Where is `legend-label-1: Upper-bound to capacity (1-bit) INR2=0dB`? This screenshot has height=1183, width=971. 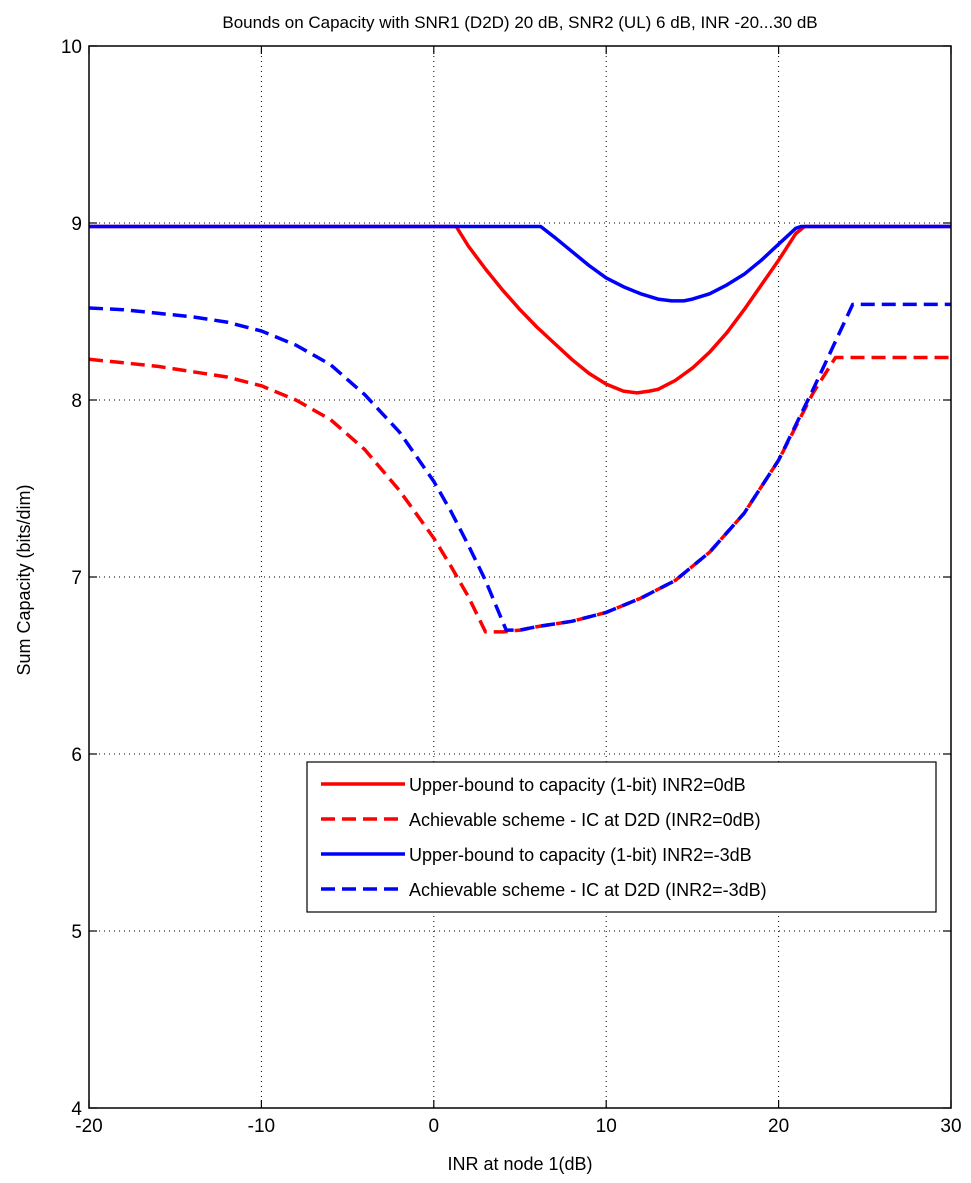 legend-label-1: Upper-bound to capacity (1-bit) INR2=0dB is located at coordinates (577, 785).